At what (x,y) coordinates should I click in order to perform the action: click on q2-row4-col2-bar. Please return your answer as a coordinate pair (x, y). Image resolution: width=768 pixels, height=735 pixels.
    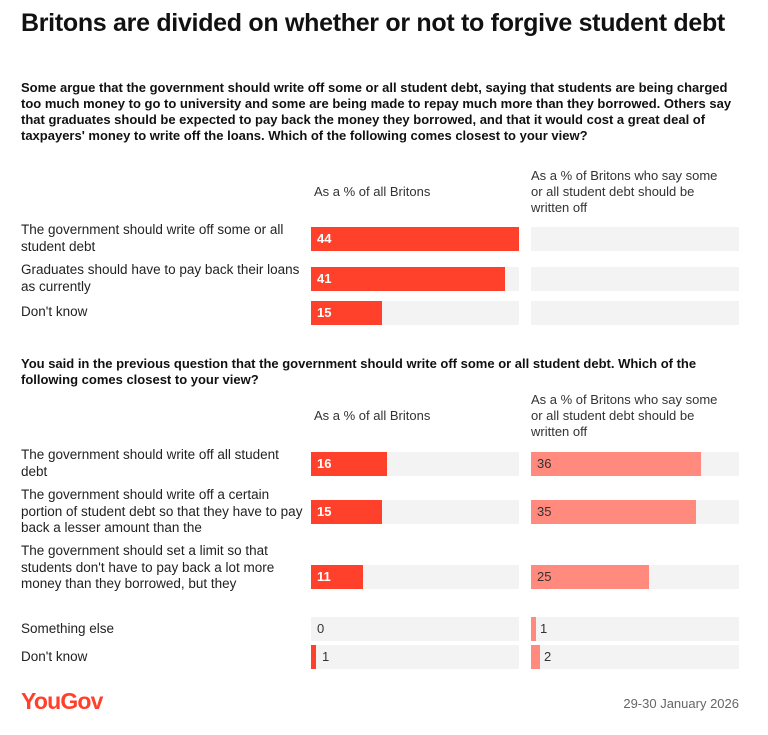
    Looking at the image, I should click on (533, 629).